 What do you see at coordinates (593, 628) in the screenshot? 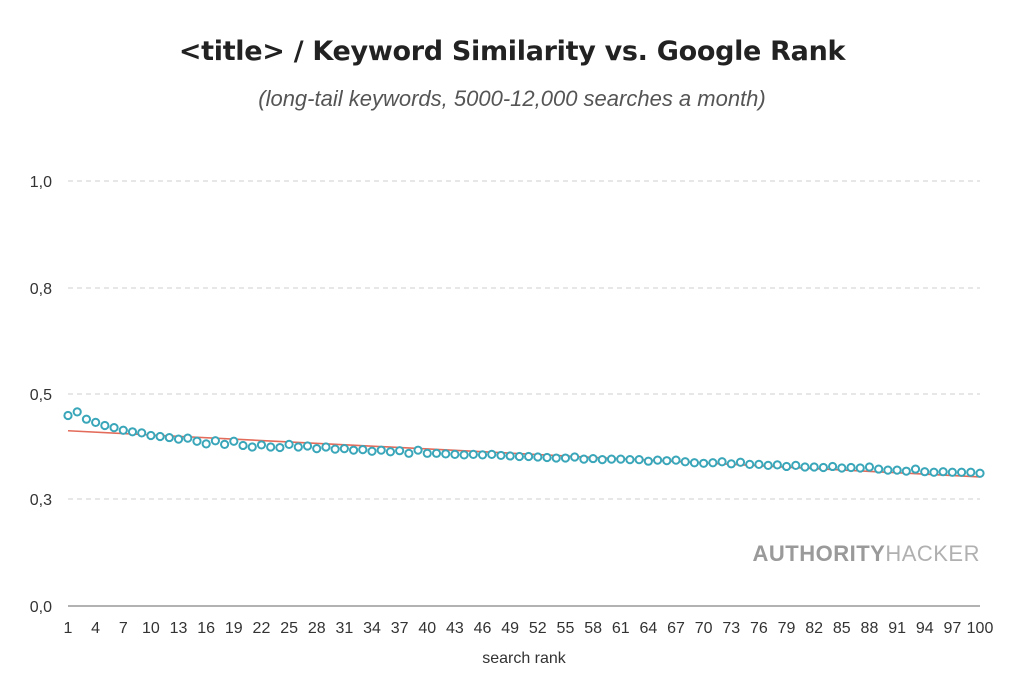
I see `x-tick-label: 58` at bounding box center [593, 628].